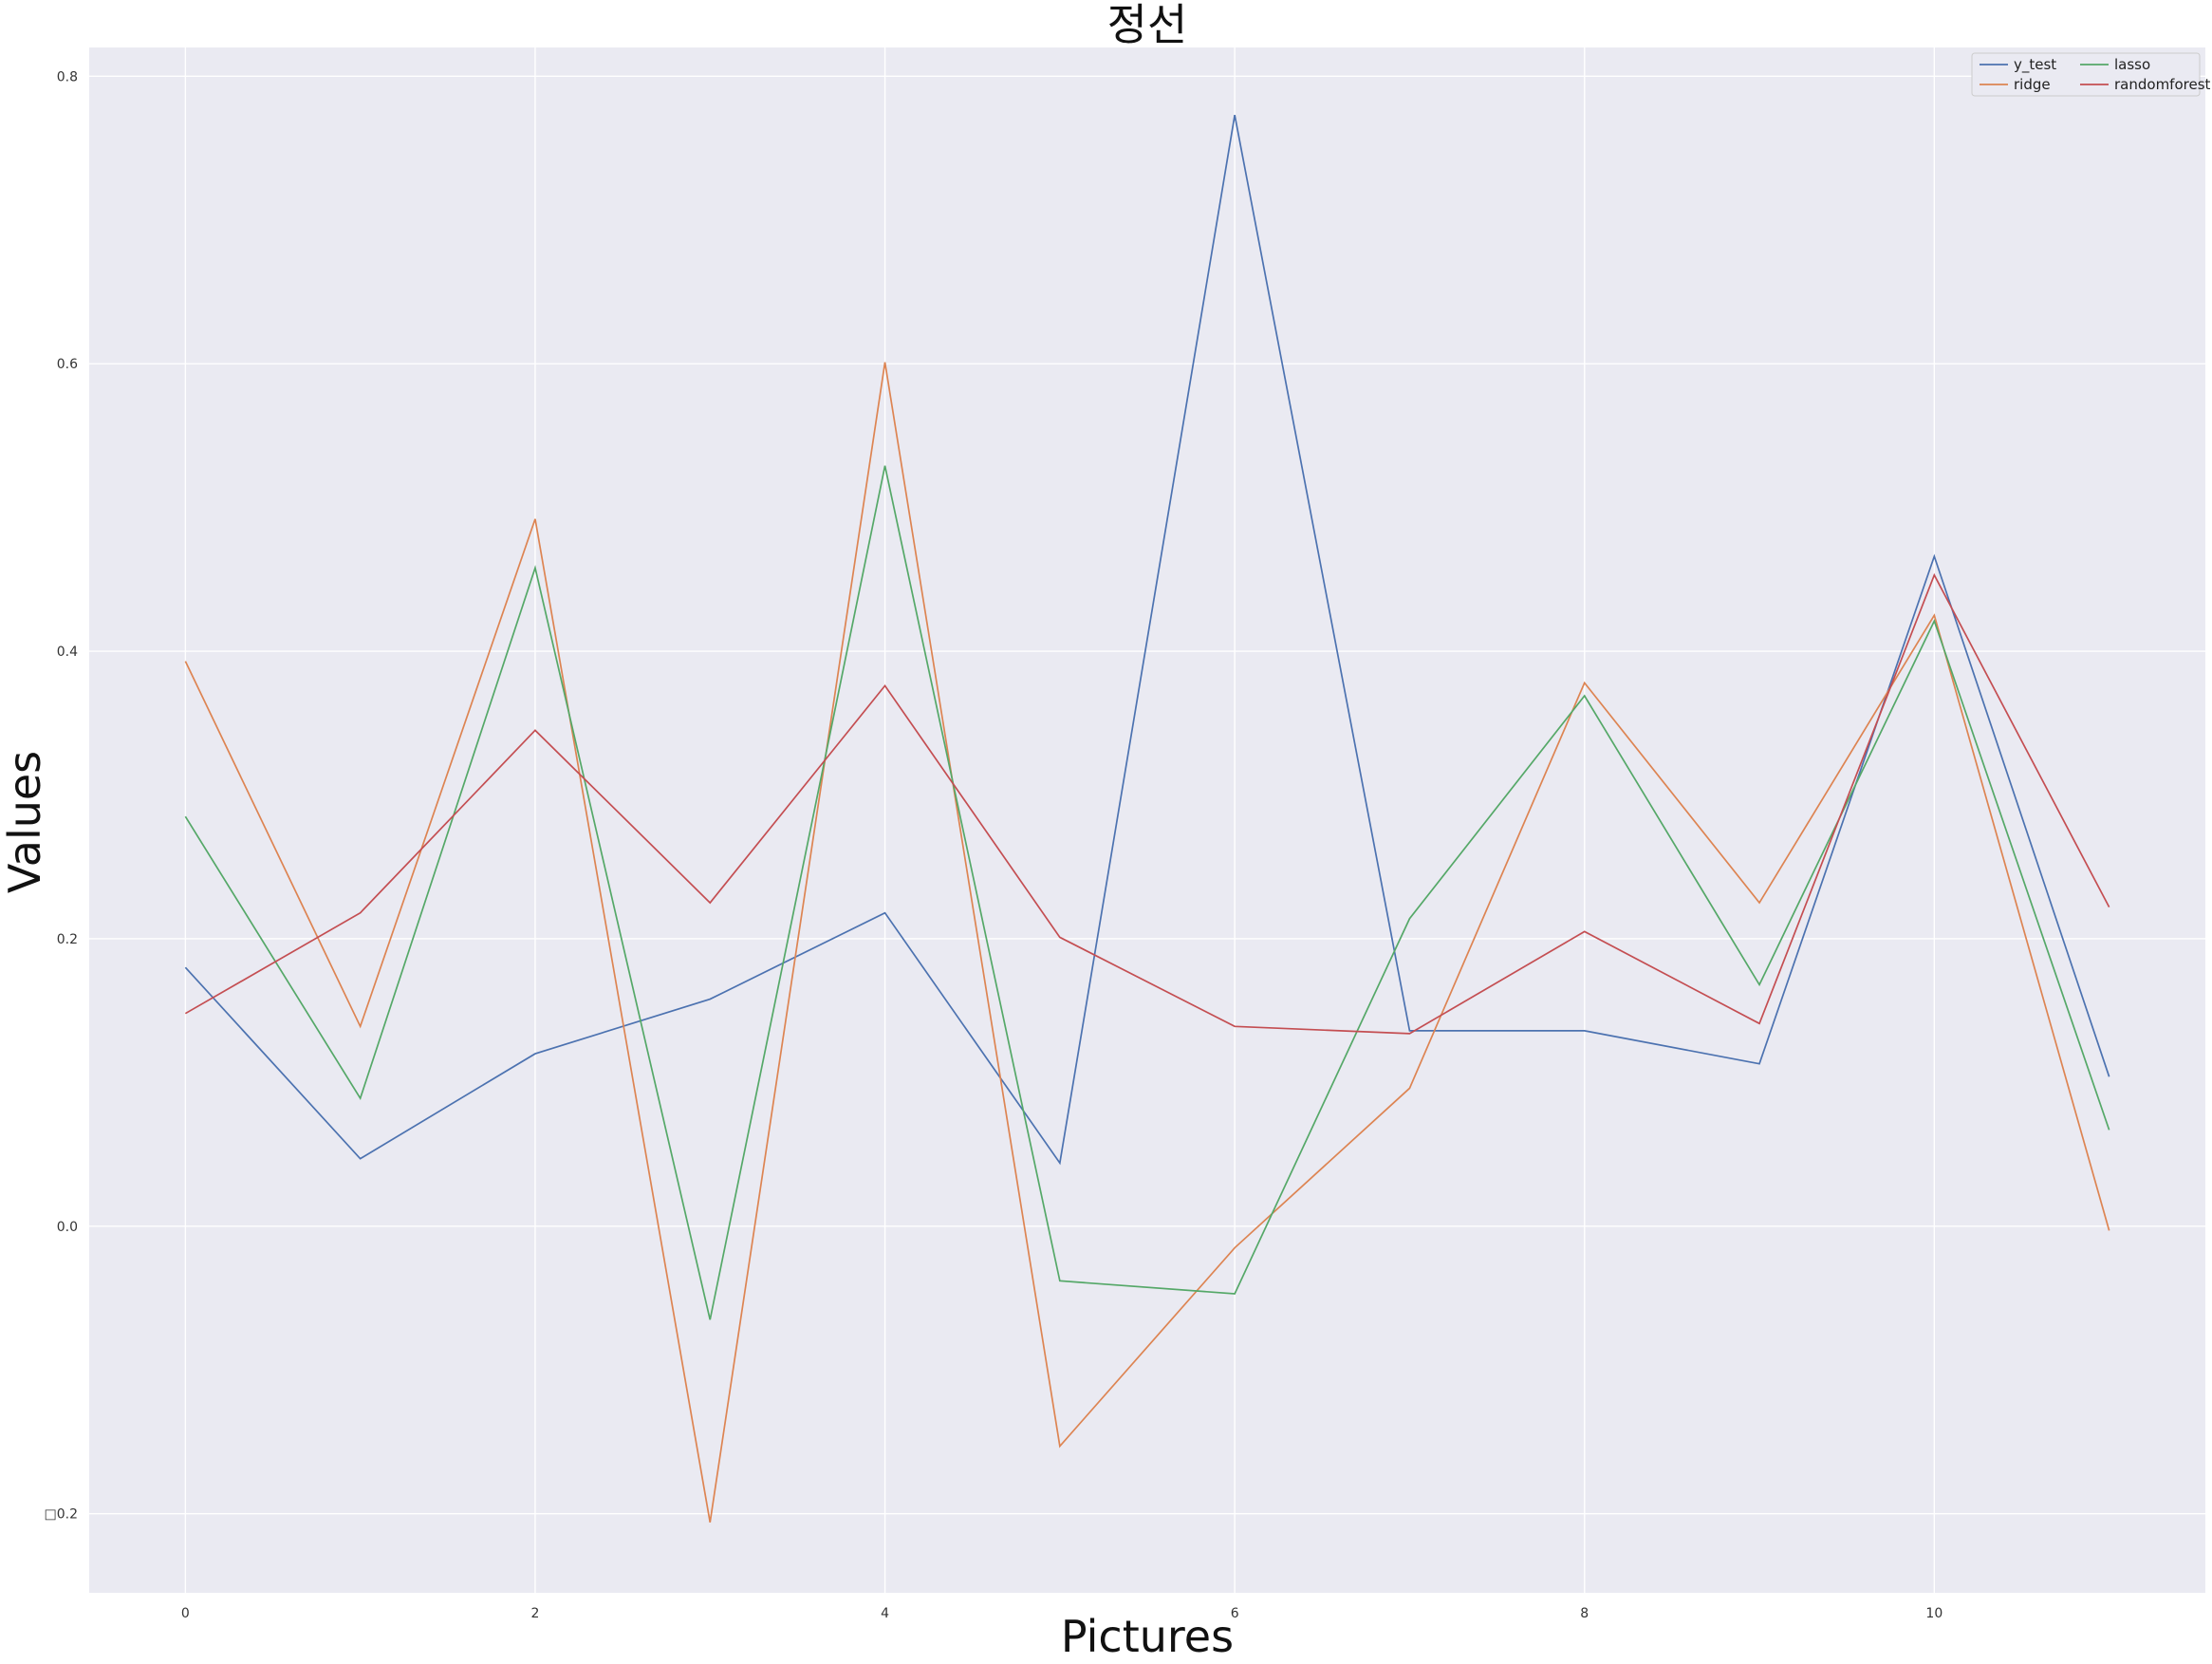  Describe the element at coordinates (25, 822) in the screenshot. I see `y-axis-label: Values` at that location.